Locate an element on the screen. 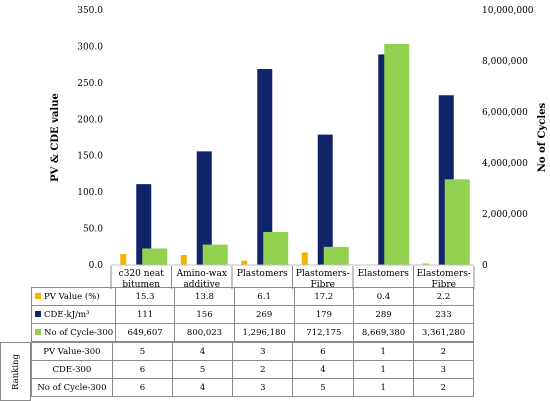 This screenshot has height=401, width=550. ranking-label: Ranking is located at coordinates (15, 371).